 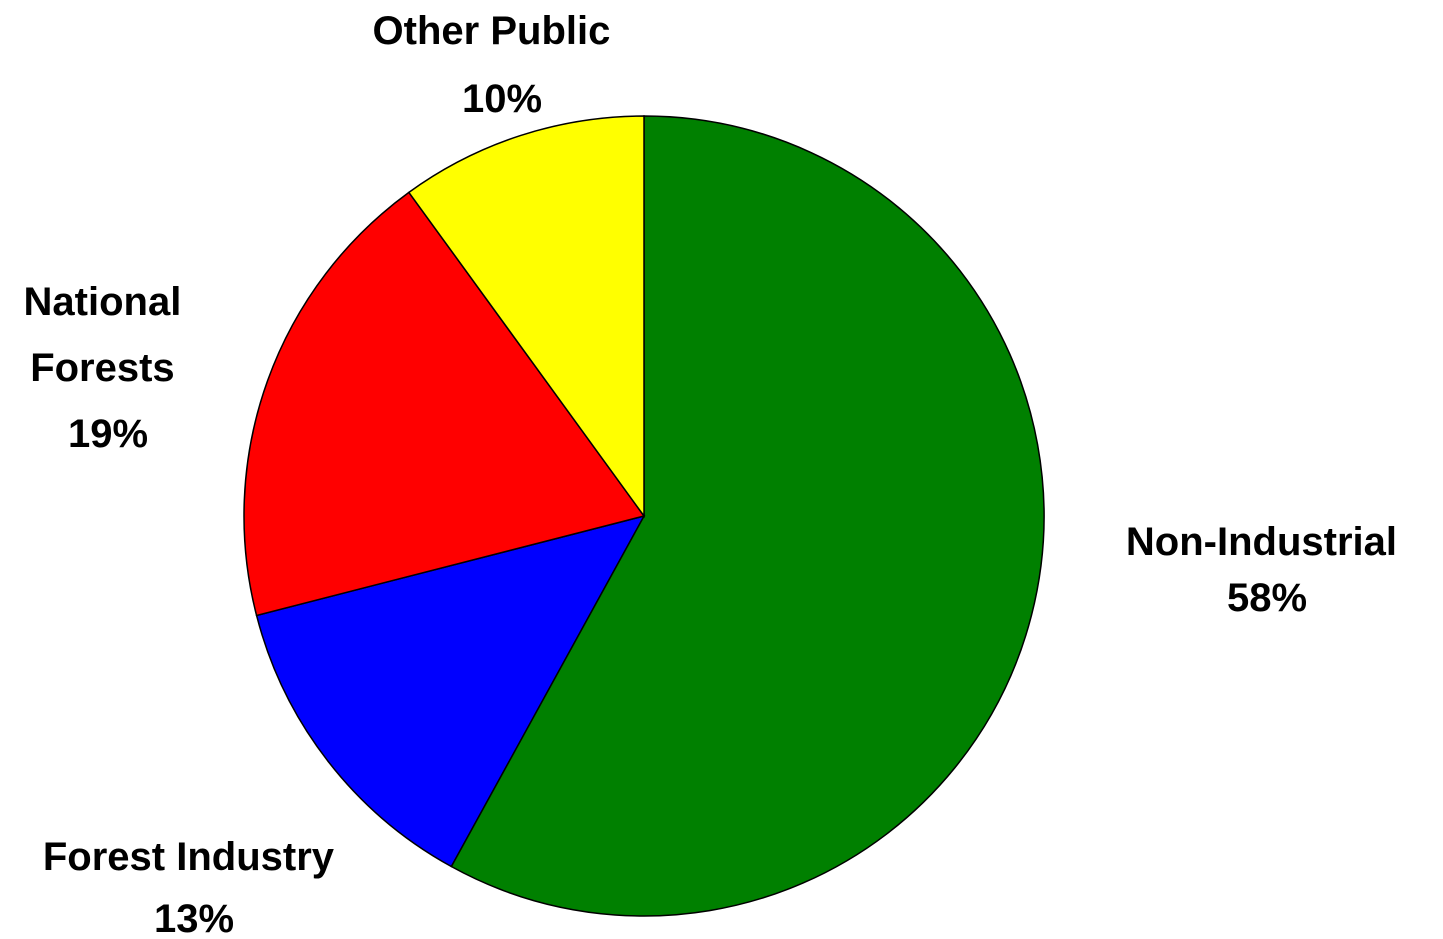 I want to click on slice-label-forest-industry-name: Forest Industry, so click(x=189, y=857).